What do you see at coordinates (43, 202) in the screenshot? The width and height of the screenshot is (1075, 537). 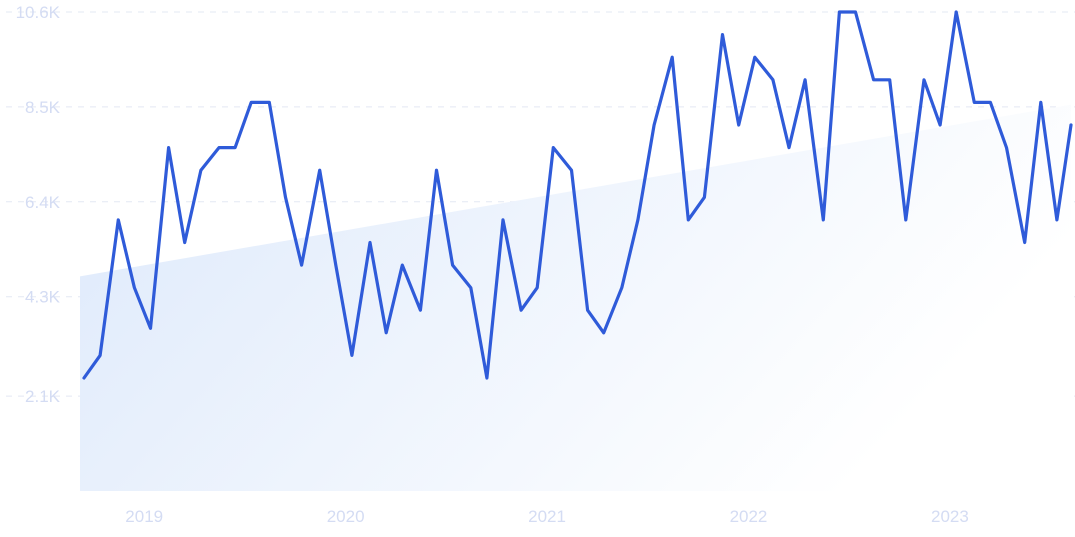 I see `y-tick-label: 6.4K` at bounding box center [43, 202].